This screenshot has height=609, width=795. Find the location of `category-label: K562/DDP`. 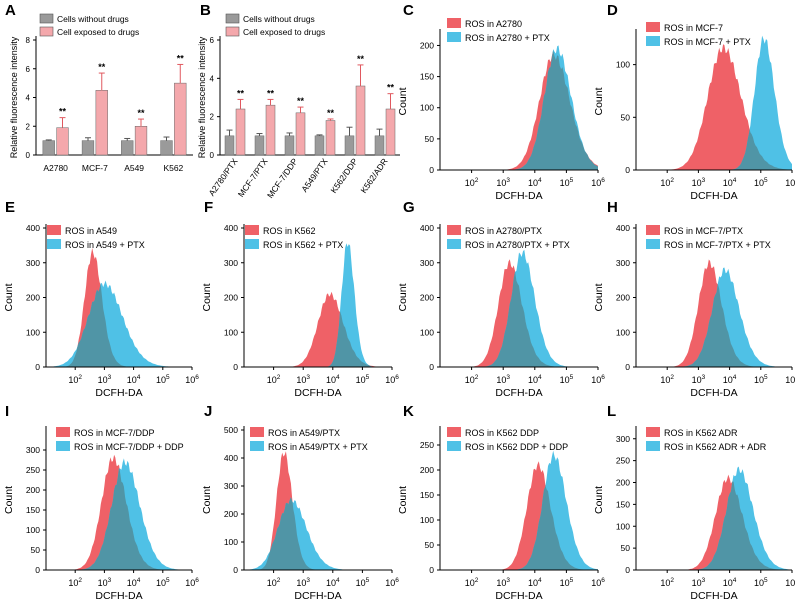

category-label: K562/DDP is located at coordinates (343, 175).